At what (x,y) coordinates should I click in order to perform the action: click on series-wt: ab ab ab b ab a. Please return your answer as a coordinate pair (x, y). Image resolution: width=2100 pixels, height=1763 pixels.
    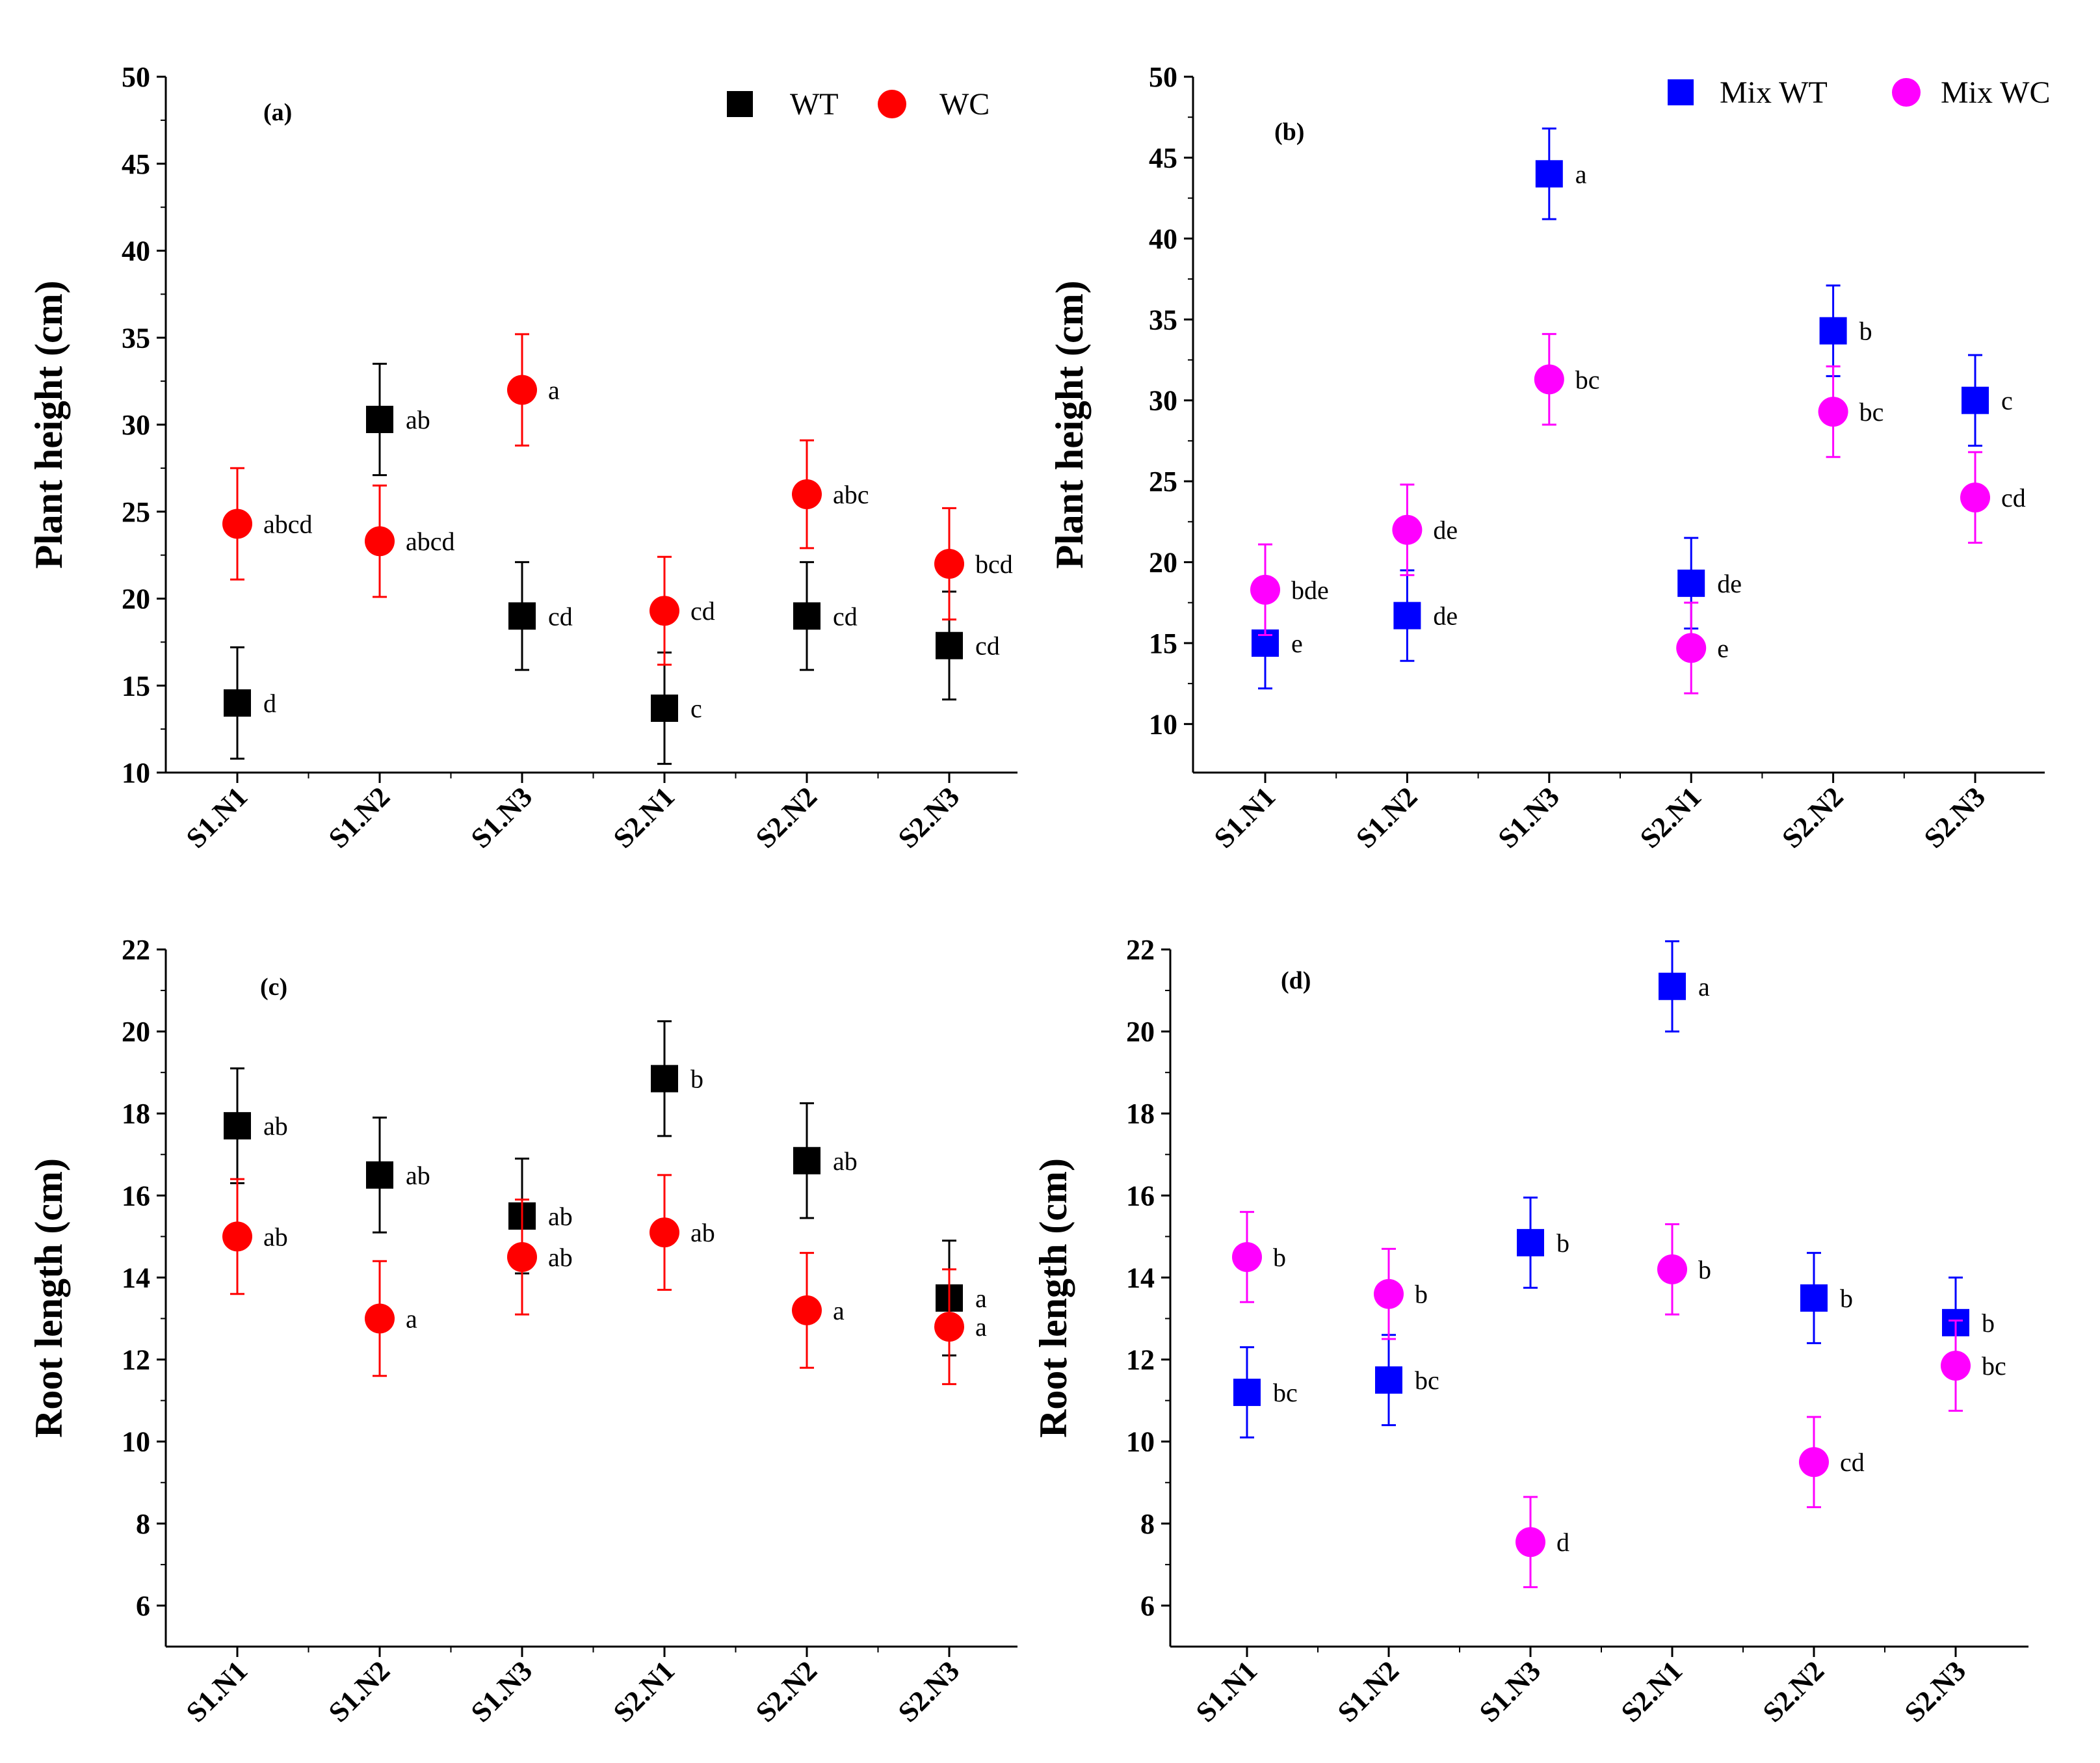
    Looking at the image, I should click on (605, 1188).